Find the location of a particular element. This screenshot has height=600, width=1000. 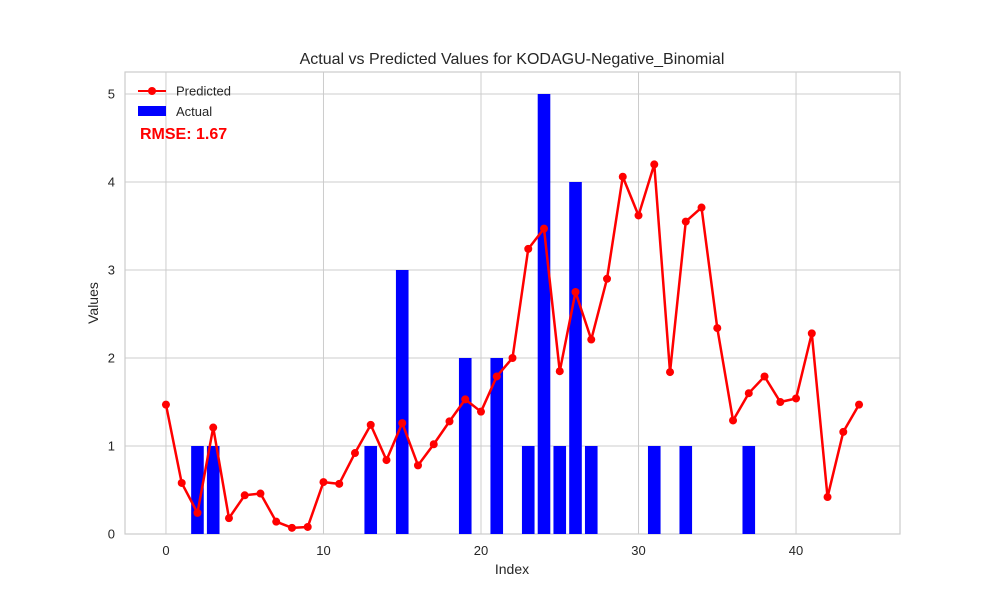

rmse-annotation: RMSE: 1.67 is located at coordinates (183, 134).